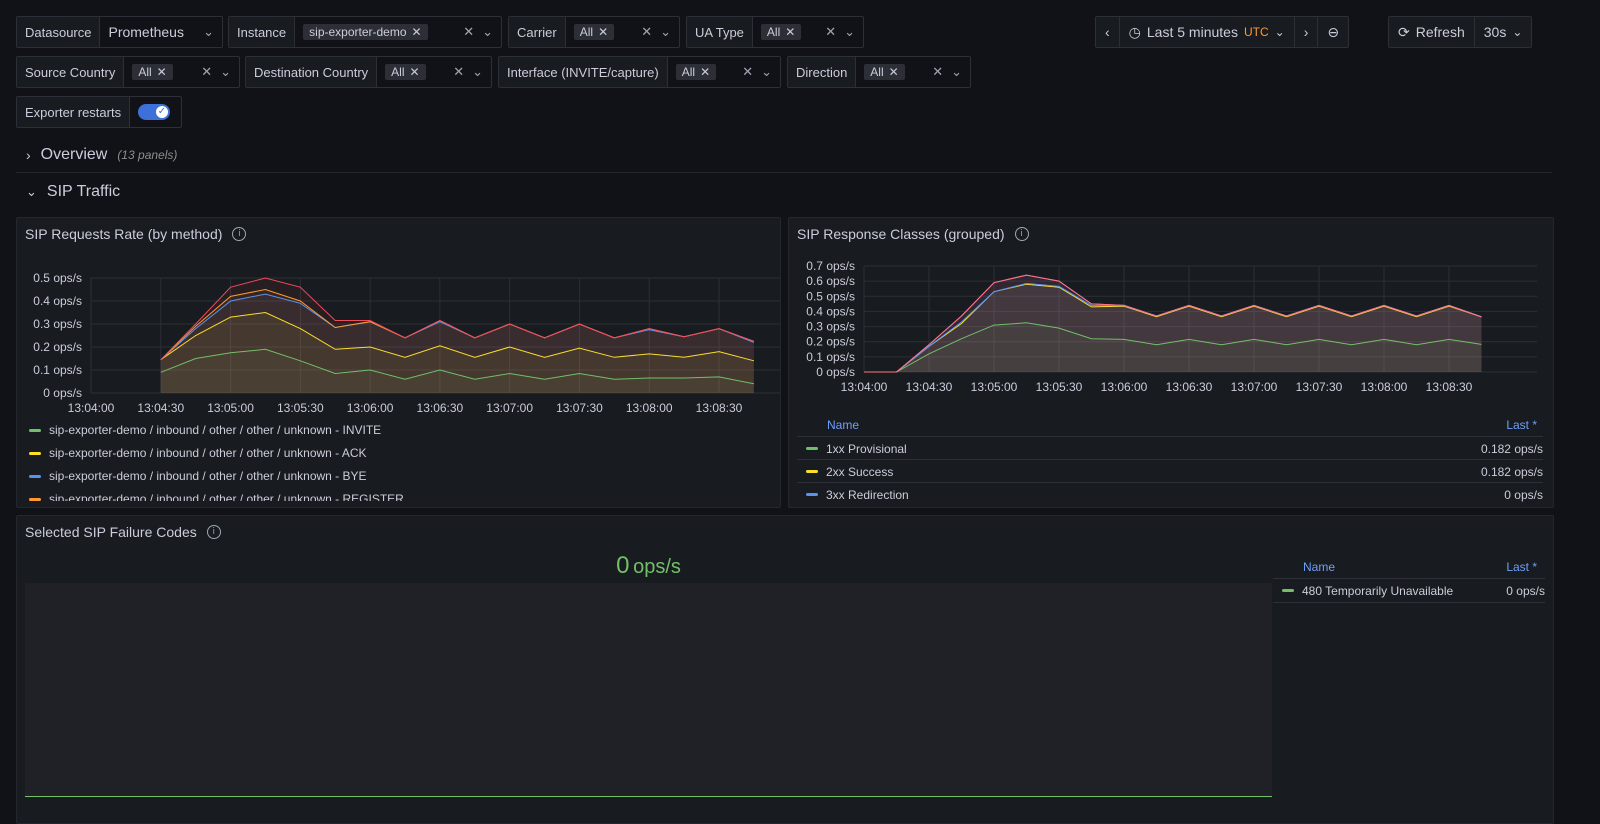 This screenshot has height=824, width=1600. Describe the element at coordinates (913, 72) in the screenshot. I see `direction-select: All ✕ ✕ ⌄` at that location.